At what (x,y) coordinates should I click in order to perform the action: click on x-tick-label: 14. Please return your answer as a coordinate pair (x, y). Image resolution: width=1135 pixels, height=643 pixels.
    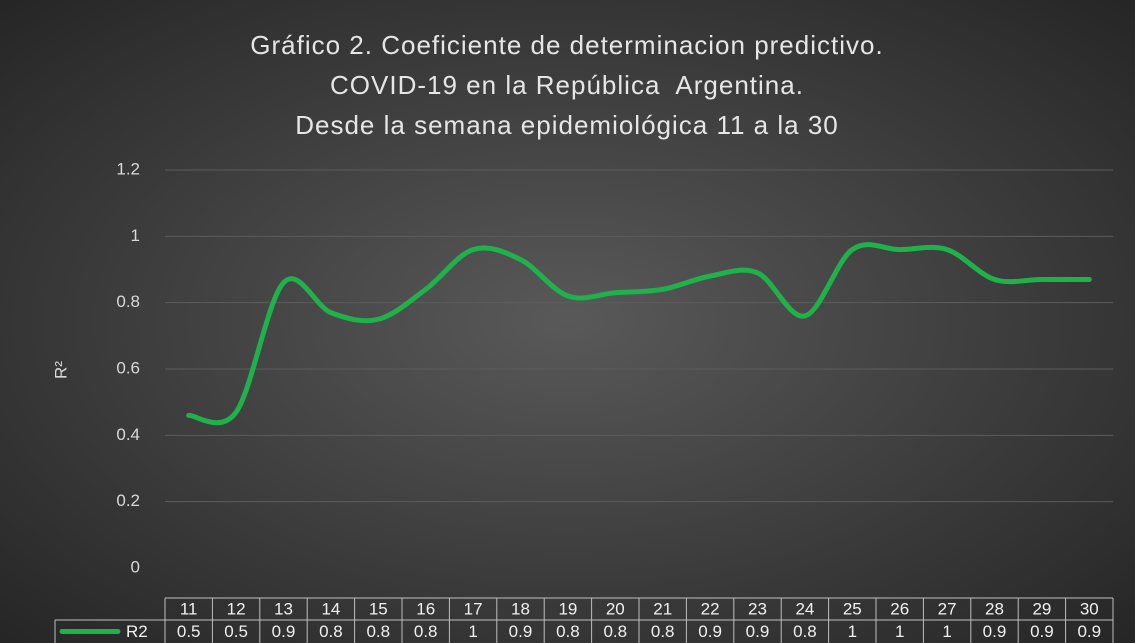
    Looking at the image, I should click on (330, 608).